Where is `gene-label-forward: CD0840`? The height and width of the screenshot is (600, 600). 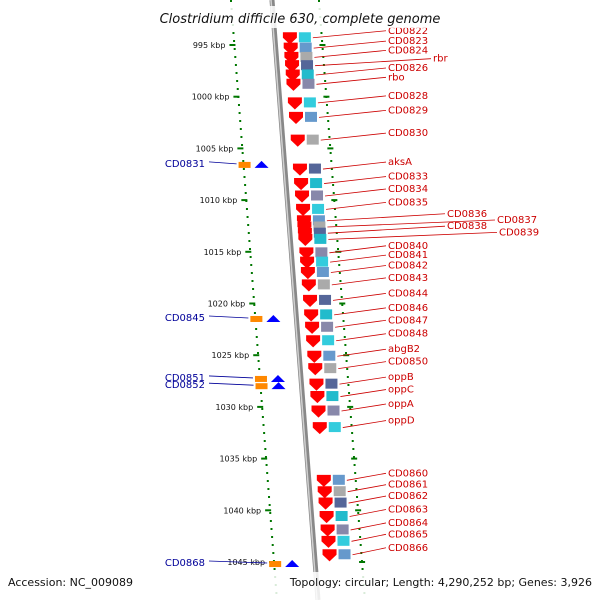
gene-label-forward: CD0840 is located at coordinates (408, 246).